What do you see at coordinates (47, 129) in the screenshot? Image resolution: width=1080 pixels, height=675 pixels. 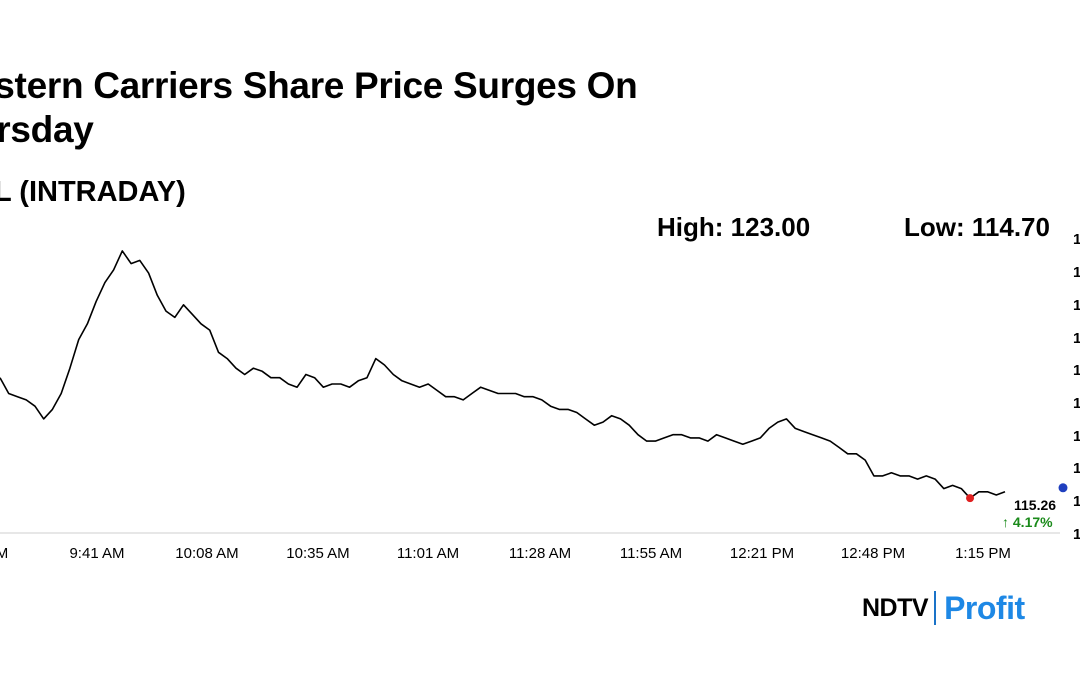 I see `chart-title-line-2: ursday` at bounding box center [47, 129].